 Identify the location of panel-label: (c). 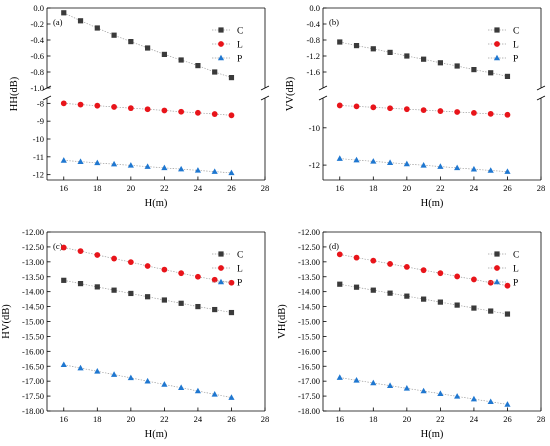
(58, 246).